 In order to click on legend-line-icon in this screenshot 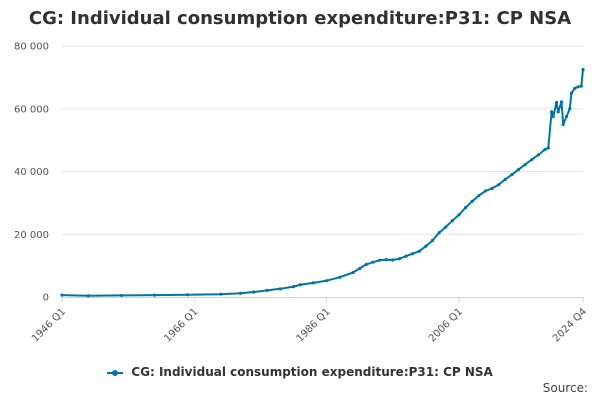, I will do `click(115, 372)`.